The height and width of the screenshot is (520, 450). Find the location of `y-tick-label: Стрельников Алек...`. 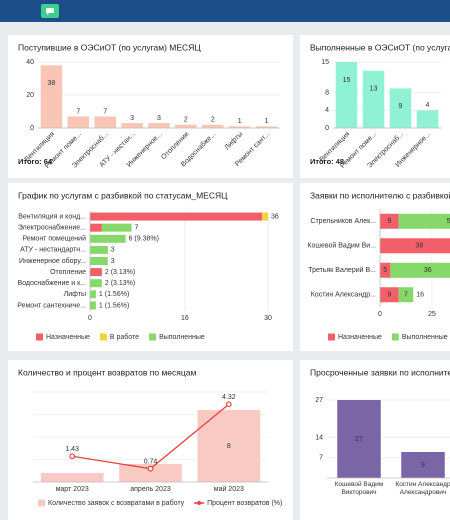

y-tick-label: Стрельников Алек... is located at coordinates (343, 221).